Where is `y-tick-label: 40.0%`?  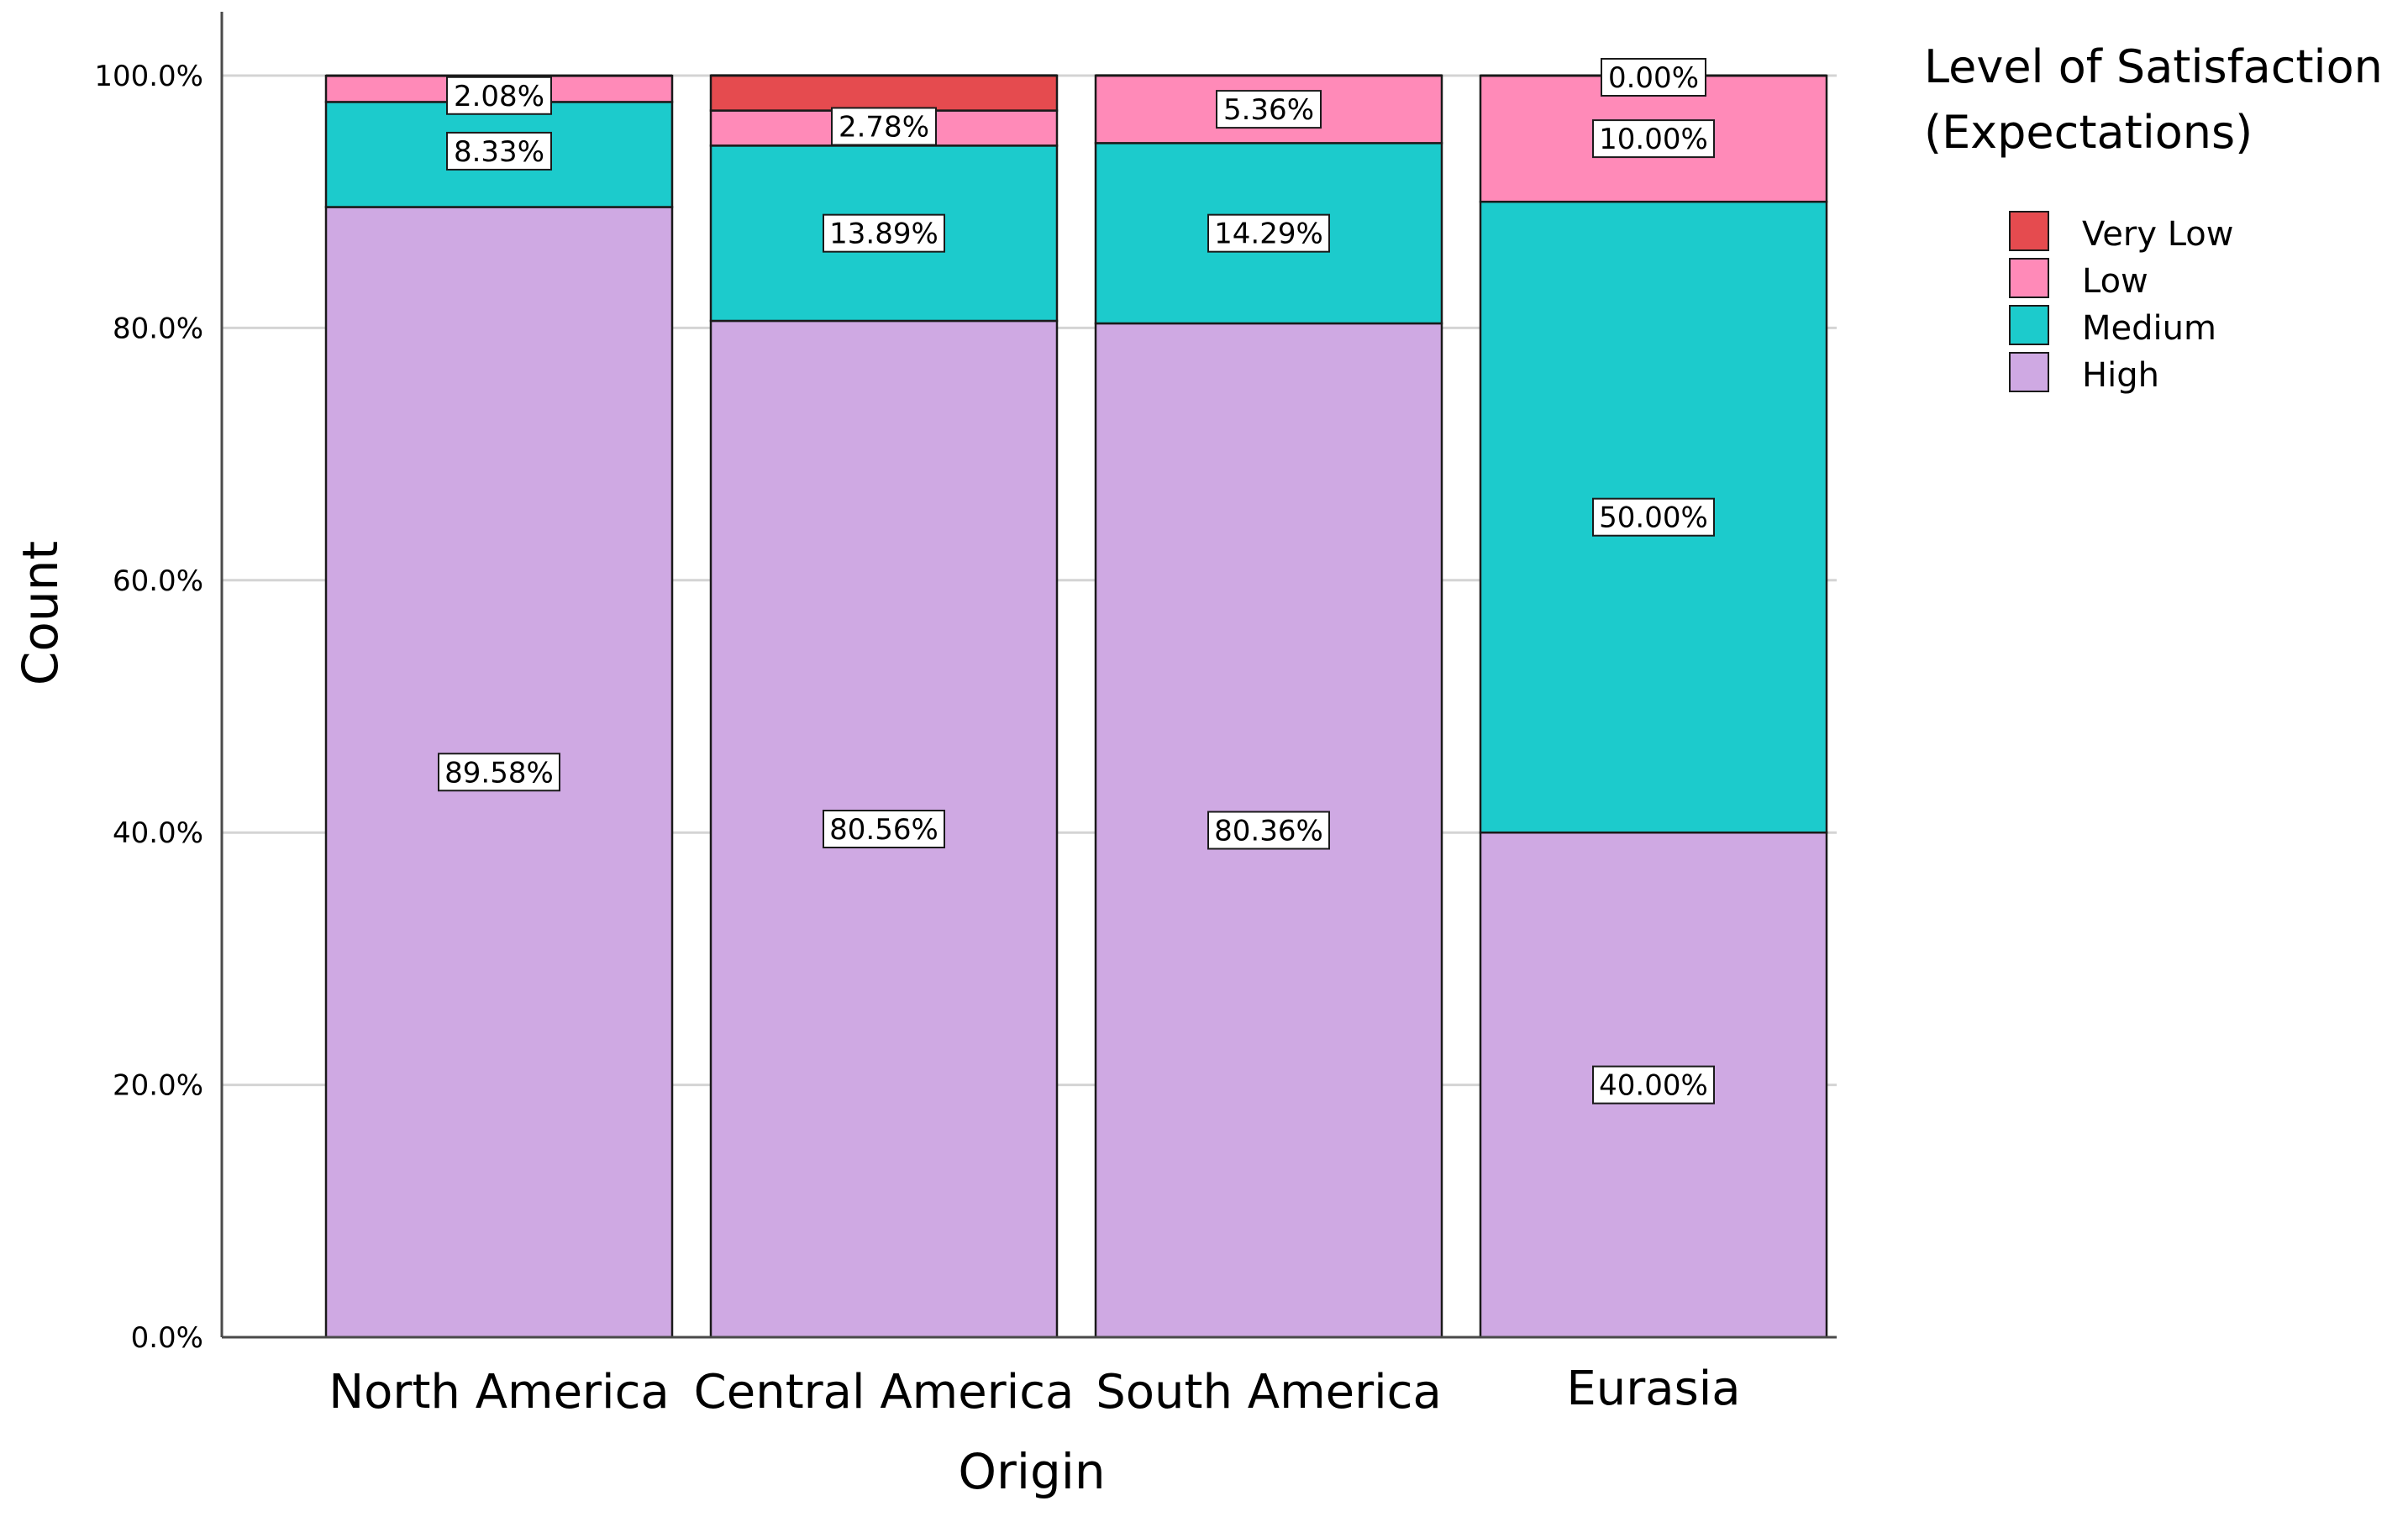
y-tick-label: 40.0% is located at coordinates (158, 833).